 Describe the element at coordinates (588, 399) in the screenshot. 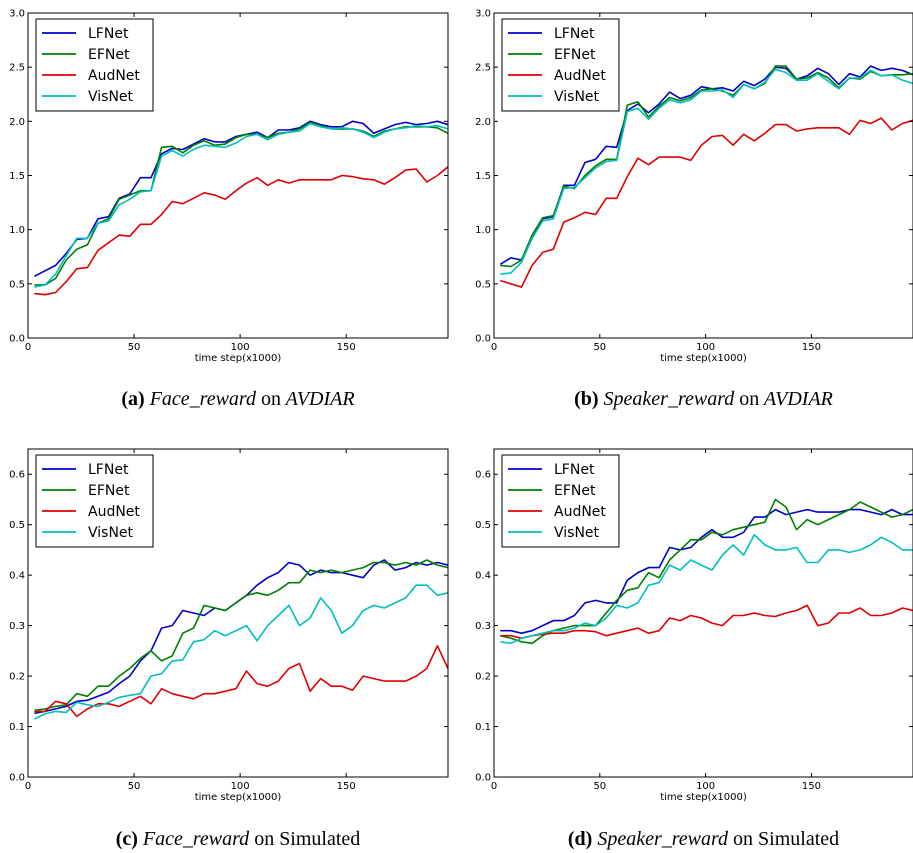

I see `caption-label: (b)` at that location.